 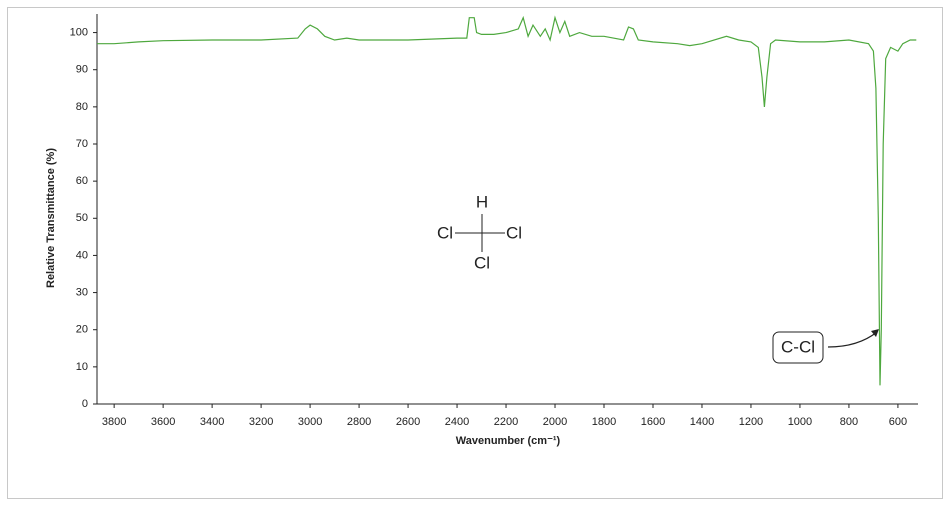 What do you see at coordinates (849, 422) in the screenshot?
I see `x-tick-label: 800` at bounding box center [849, 422].